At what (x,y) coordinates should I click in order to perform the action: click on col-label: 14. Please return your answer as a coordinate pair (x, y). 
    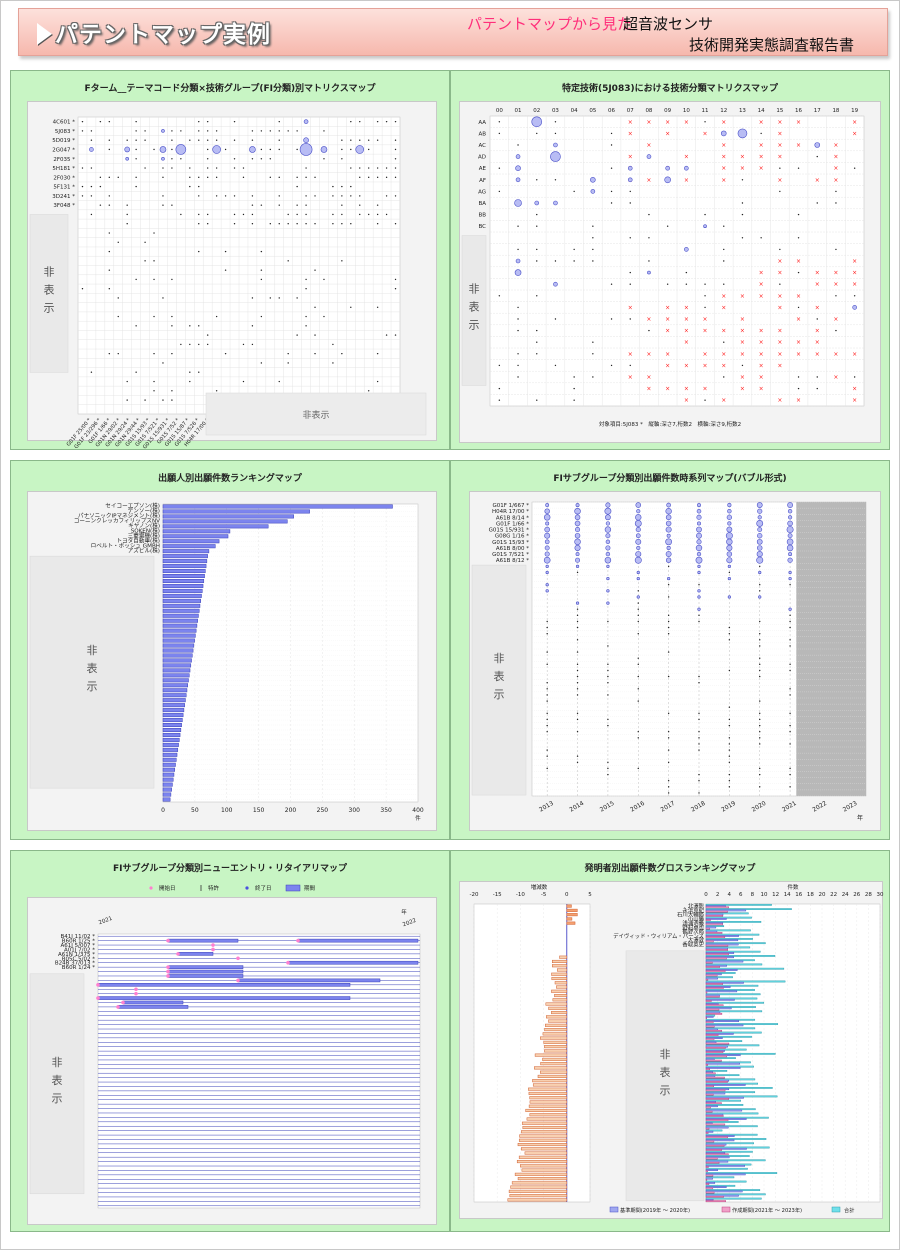
    Looking at the image, I should click on (761, 111).